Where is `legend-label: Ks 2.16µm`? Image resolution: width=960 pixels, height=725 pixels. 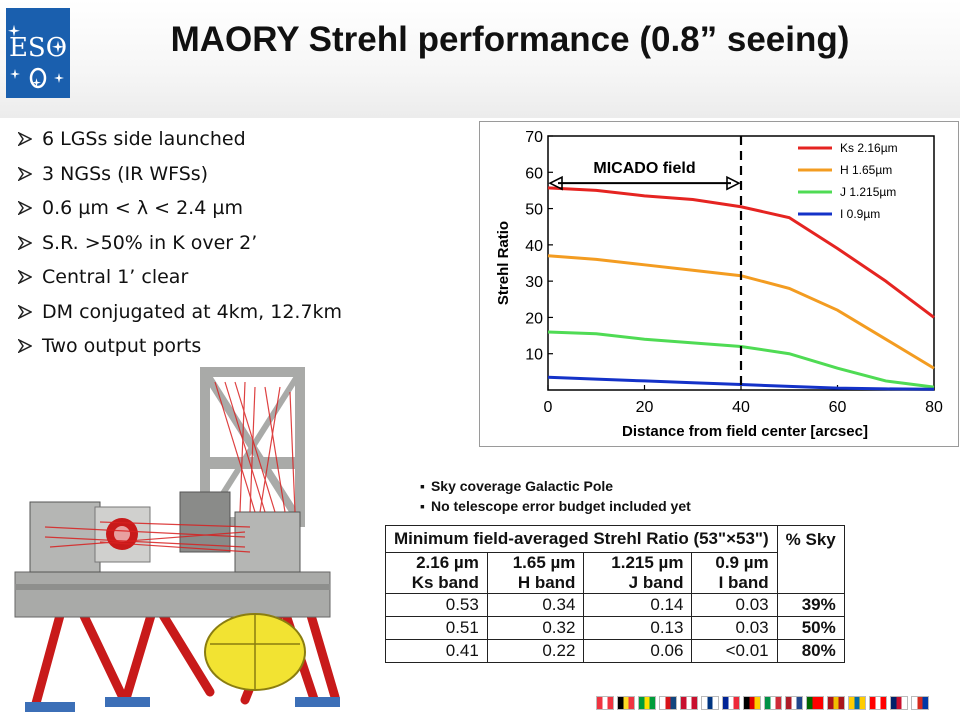 legend-label: Ks 2.16µm is located at coordinates (869, 148).